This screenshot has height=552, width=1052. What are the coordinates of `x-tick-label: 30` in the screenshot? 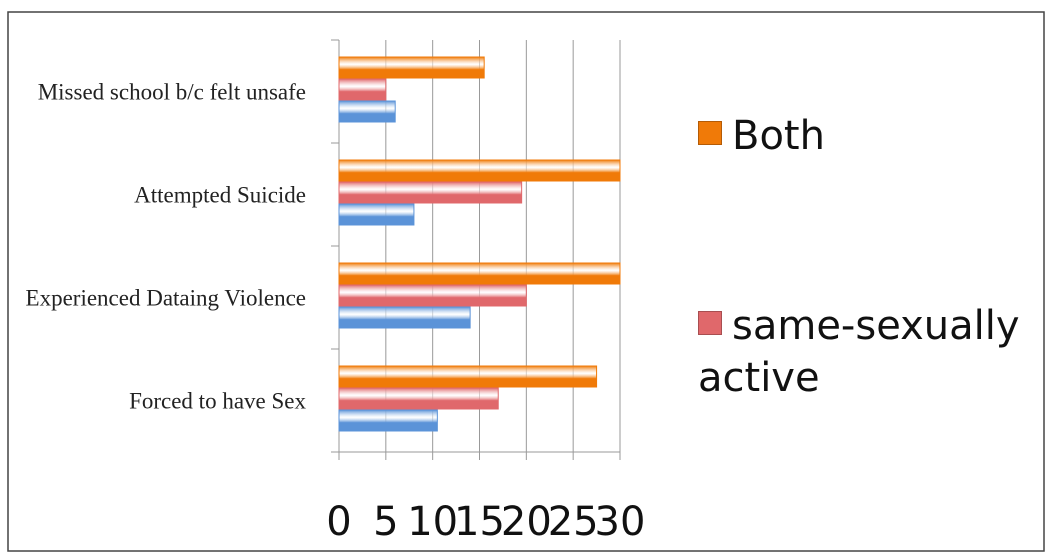 It's located at (620, 522).